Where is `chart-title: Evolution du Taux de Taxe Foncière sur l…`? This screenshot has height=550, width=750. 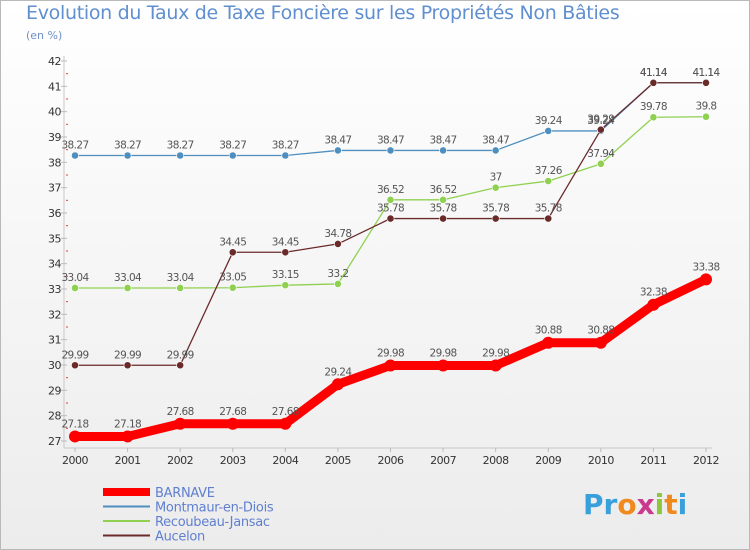
chart-title: Evolution du Taux de Taxe Foncière sur l… is located at coordinates (323, 13).